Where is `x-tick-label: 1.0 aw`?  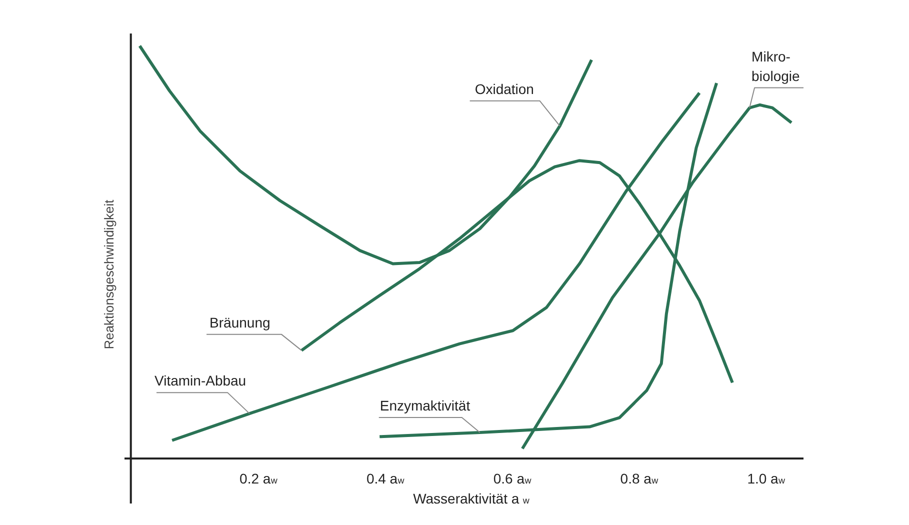 x-tick-label: 1.0 aw is located at coordinates (766, 478).